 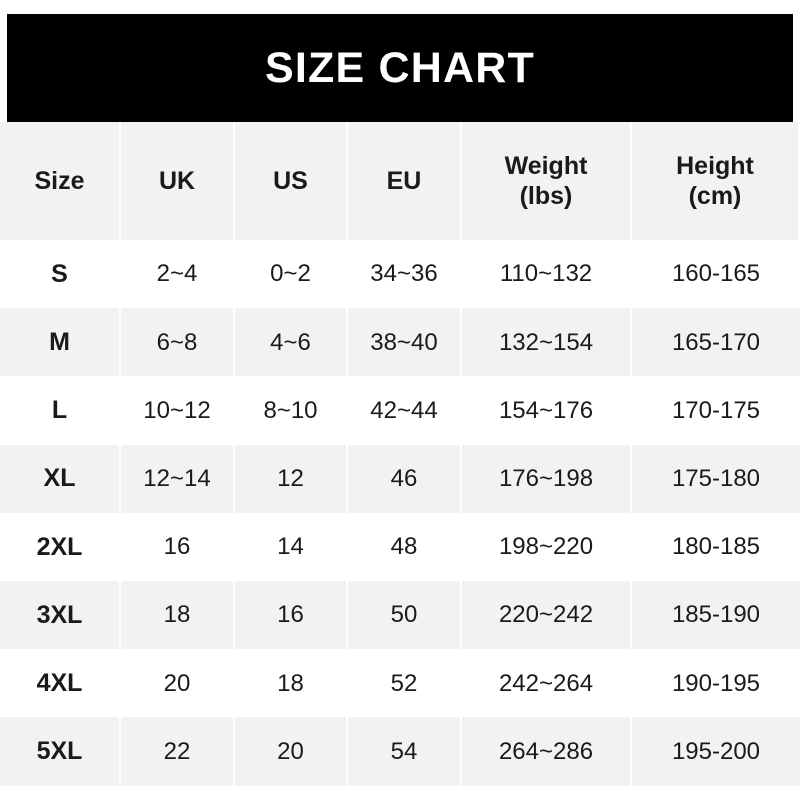 What do you see at coordinates (547, 546) in the screenshot?
I see `cell-weight: 198~220` at bounding box center [547, 546].